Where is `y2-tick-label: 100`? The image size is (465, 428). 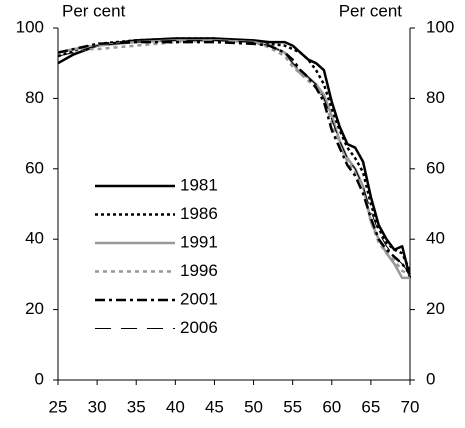 y2-tick-label: 100 is located at coordinates (440, 26).